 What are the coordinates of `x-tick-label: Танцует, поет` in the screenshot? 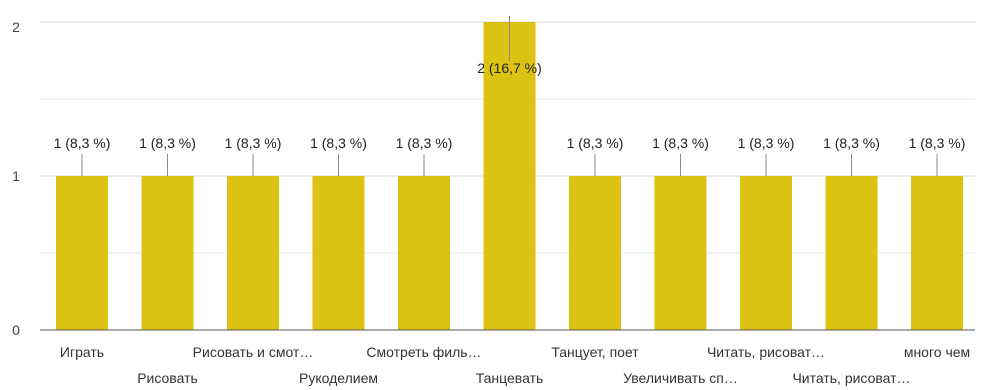 It's located at (595, 352).